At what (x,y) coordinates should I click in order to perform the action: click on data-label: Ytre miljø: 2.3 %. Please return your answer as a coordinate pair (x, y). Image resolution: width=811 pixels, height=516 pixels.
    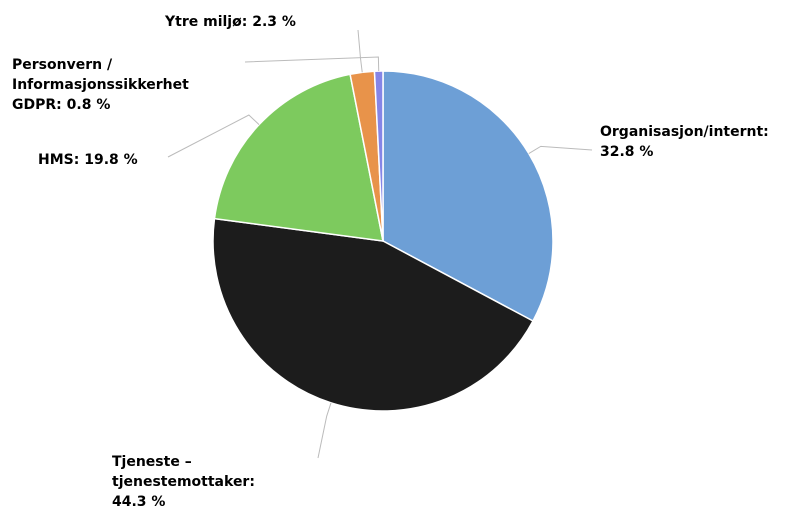
    Looking at the image, I should click on (290, 22).